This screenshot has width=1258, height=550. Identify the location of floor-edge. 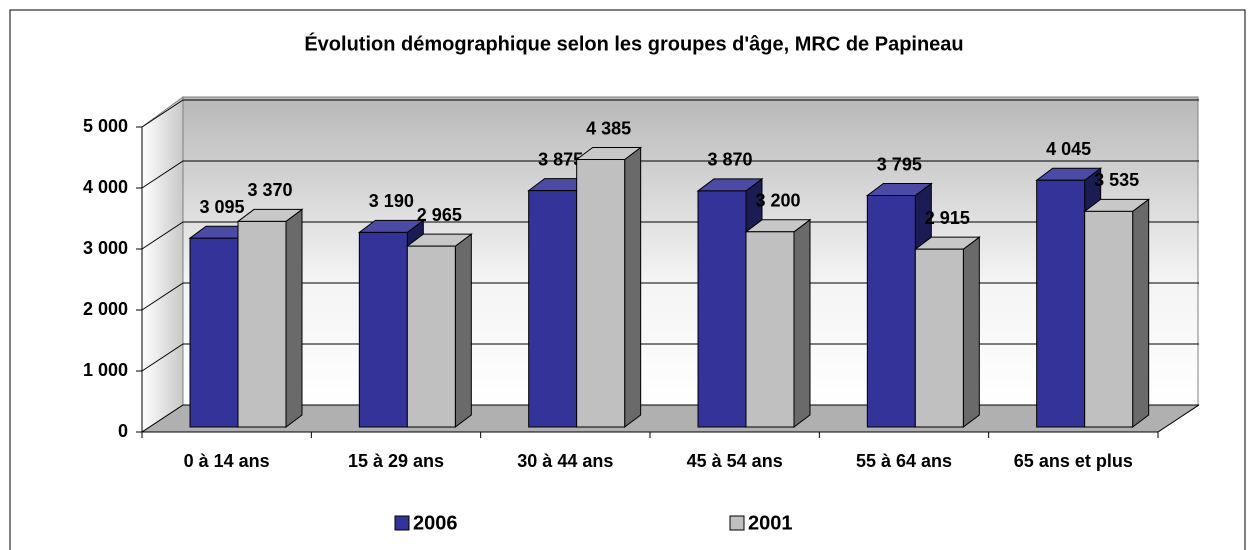
(1178, 418).